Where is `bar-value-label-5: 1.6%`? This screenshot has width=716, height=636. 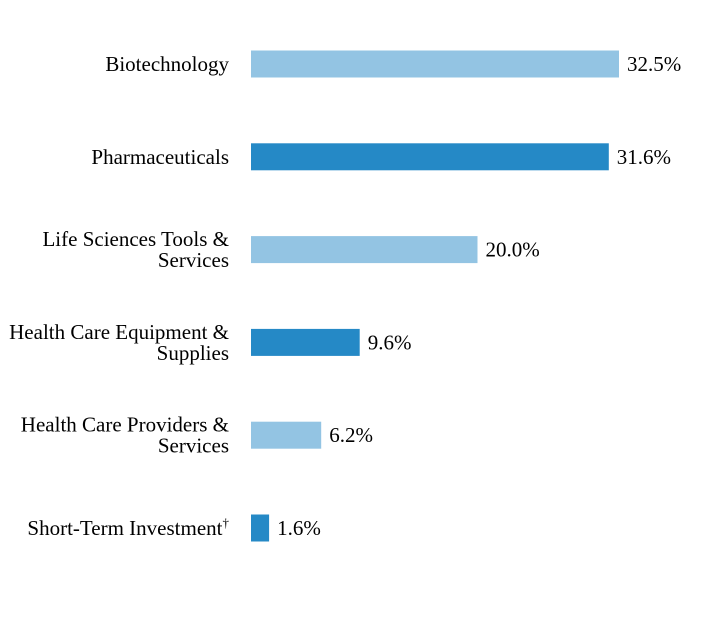 bar-value-label-5: 1.6% is located at coordinates (299, 528).